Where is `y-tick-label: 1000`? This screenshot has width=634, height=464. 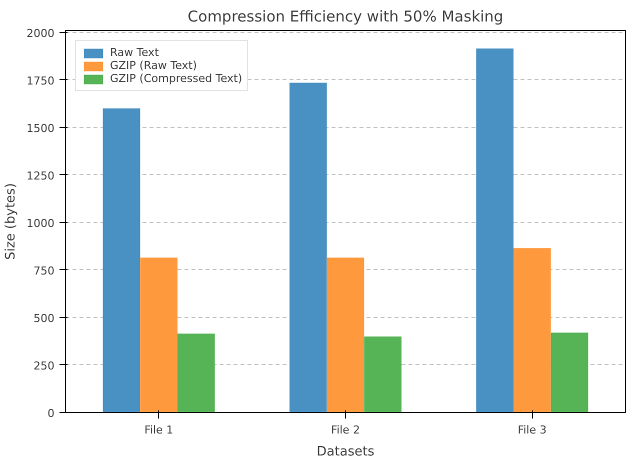 y-tick-label: 1000 is located at coordinates (40, 223).